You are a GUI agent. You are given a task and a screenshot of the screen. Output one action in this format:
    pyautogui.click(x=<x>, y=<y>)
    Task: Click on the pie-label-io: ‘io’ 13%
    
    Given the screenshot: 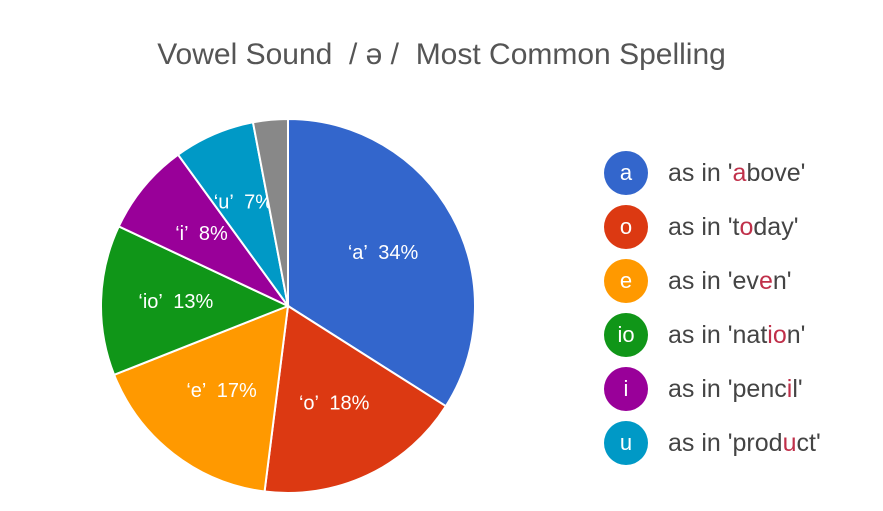 What is the action you would take?
    pyautogui.click(x=175, y=302)
    